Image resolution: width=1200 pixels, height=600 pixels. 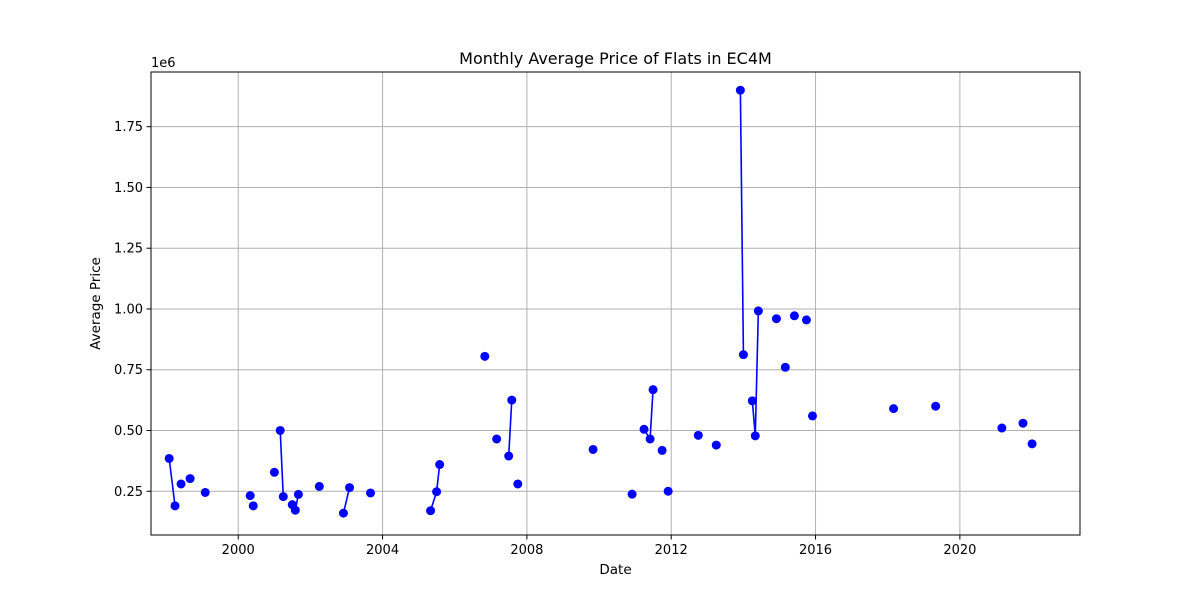 What do you see at coordinates (128, 127) in the screenshot?
I see `y-tick-label: 1.75` at bounding box center [128, 127].